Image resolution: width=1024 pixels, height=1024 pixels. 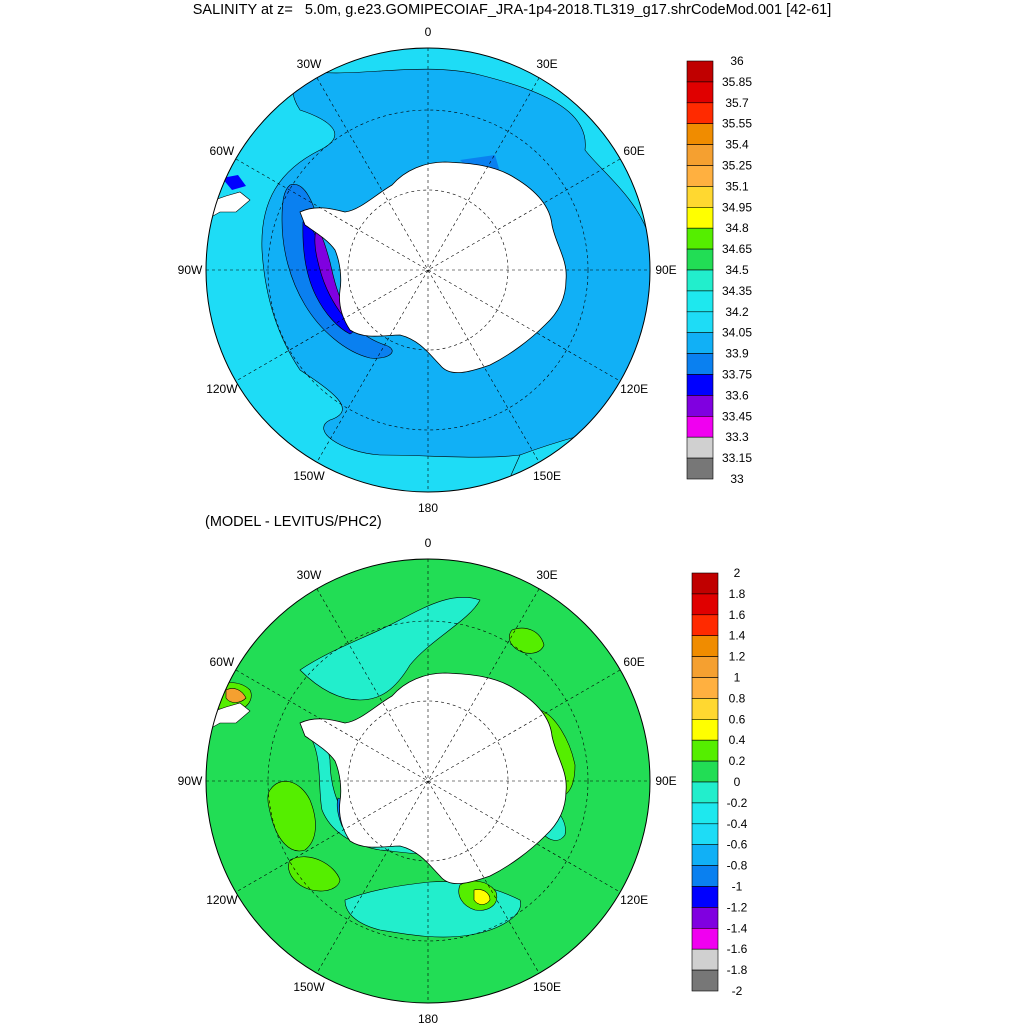 I want to click on longitude-label: 60W, so click(x=222, y=662).